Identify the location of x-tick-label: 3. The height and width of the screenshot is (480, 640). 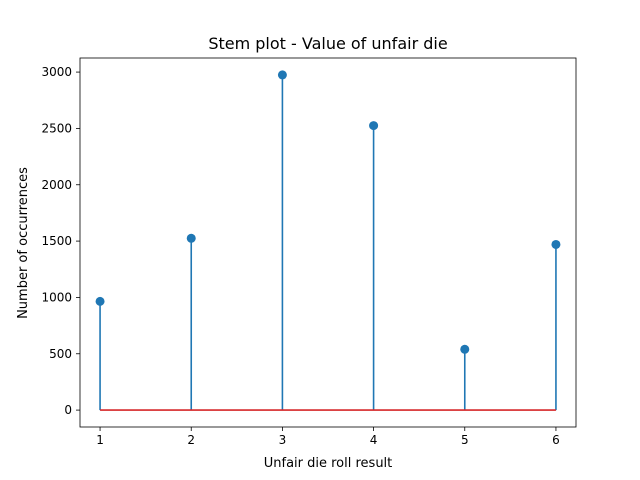
(283, 440).